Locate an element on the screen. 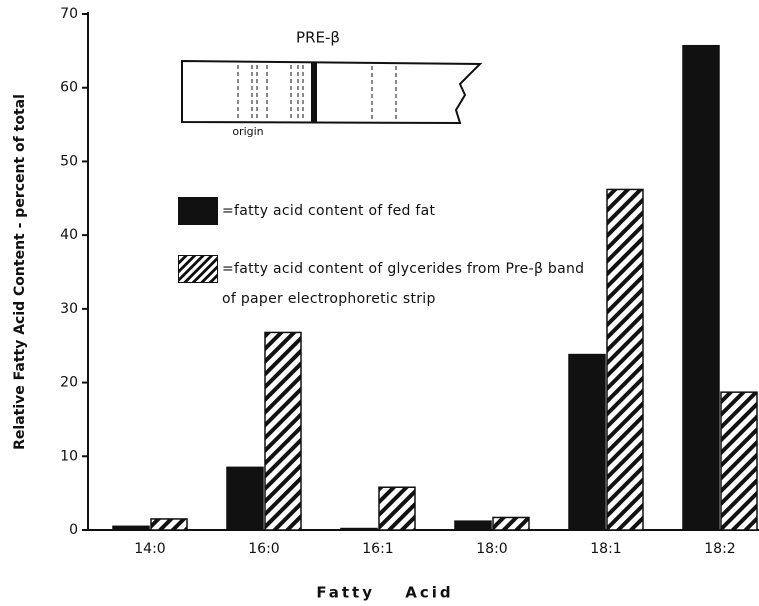 The image size is (759, 606). y-tick-label: 60 is located at coordinates (69, 88).